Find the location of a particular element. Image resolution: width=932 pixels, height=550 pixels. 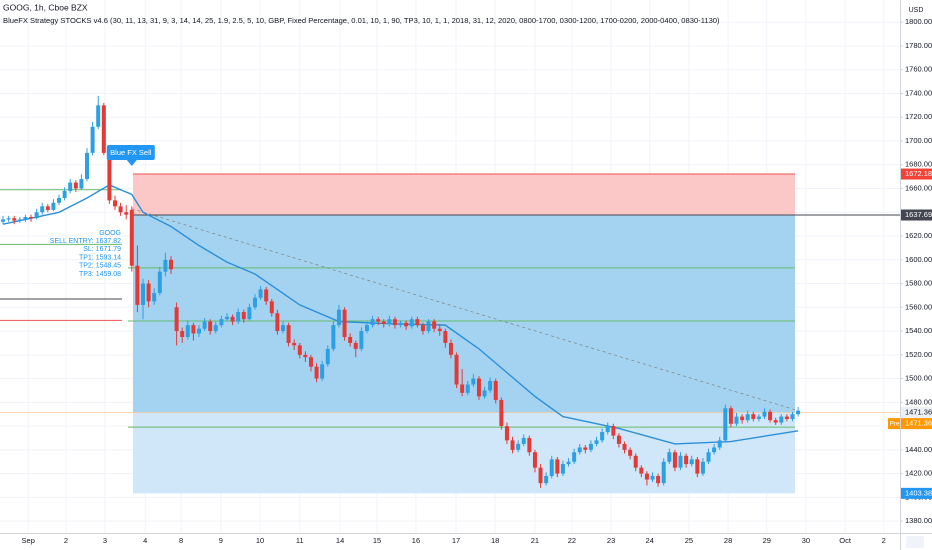

trade-info: TP1: 1593.14 is located at coordinates (100, 257).